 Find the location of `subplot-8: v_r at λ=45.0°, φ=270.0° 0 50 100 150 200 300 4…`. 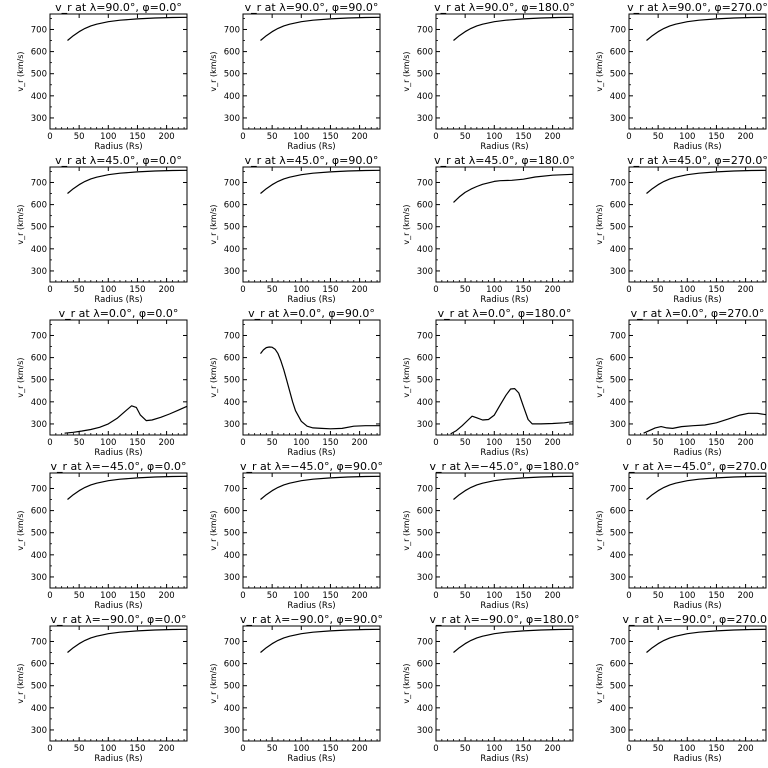

subplot-8: v_r at λ=45.0°, φ=270.0° 0 50 100 150 200 300 4… is located at coordinates (681, 229).